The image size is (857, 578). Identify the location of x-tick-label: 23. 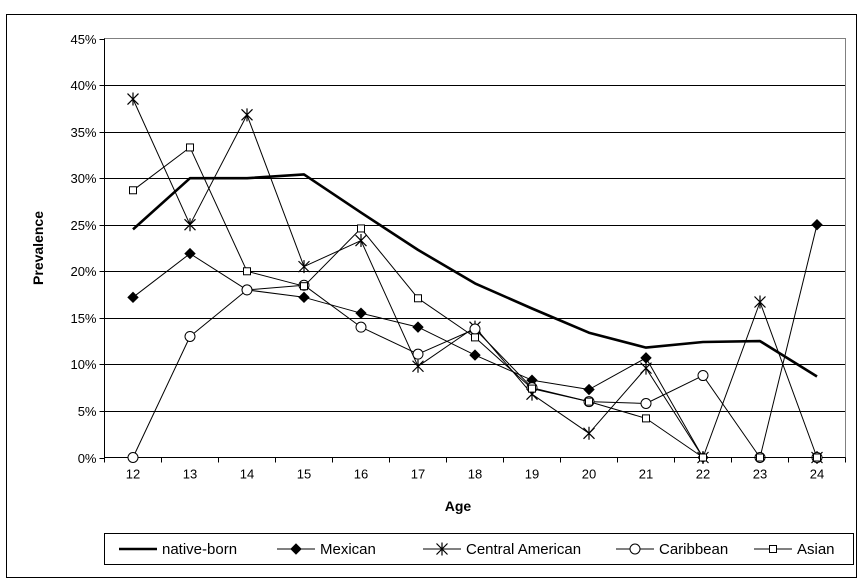
(760, 474).